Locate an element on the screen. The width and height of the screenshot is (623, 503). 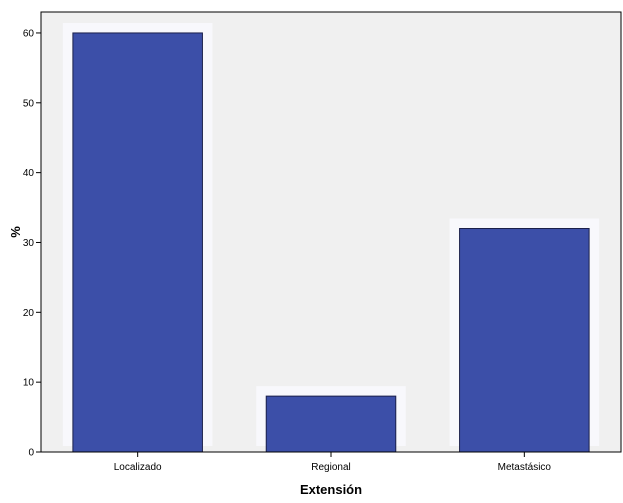
x-tick-label: Metastásico is located at coordinates (525, 467).